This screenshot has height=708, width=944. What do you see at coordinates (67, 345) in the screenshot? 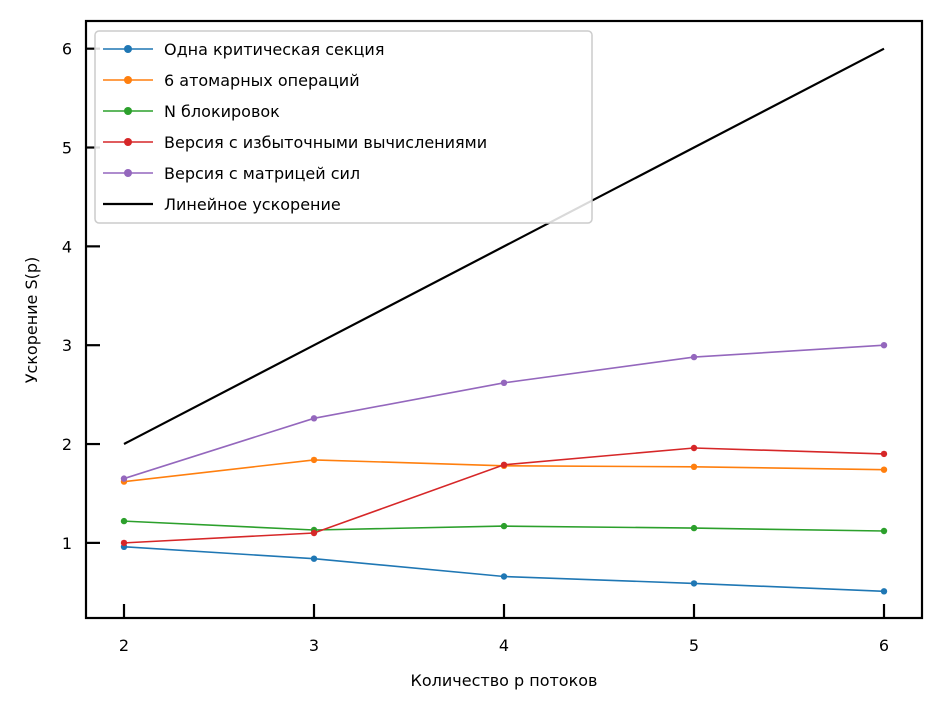
I see `y-tick-label: 3` at bounding box center [67, 345].